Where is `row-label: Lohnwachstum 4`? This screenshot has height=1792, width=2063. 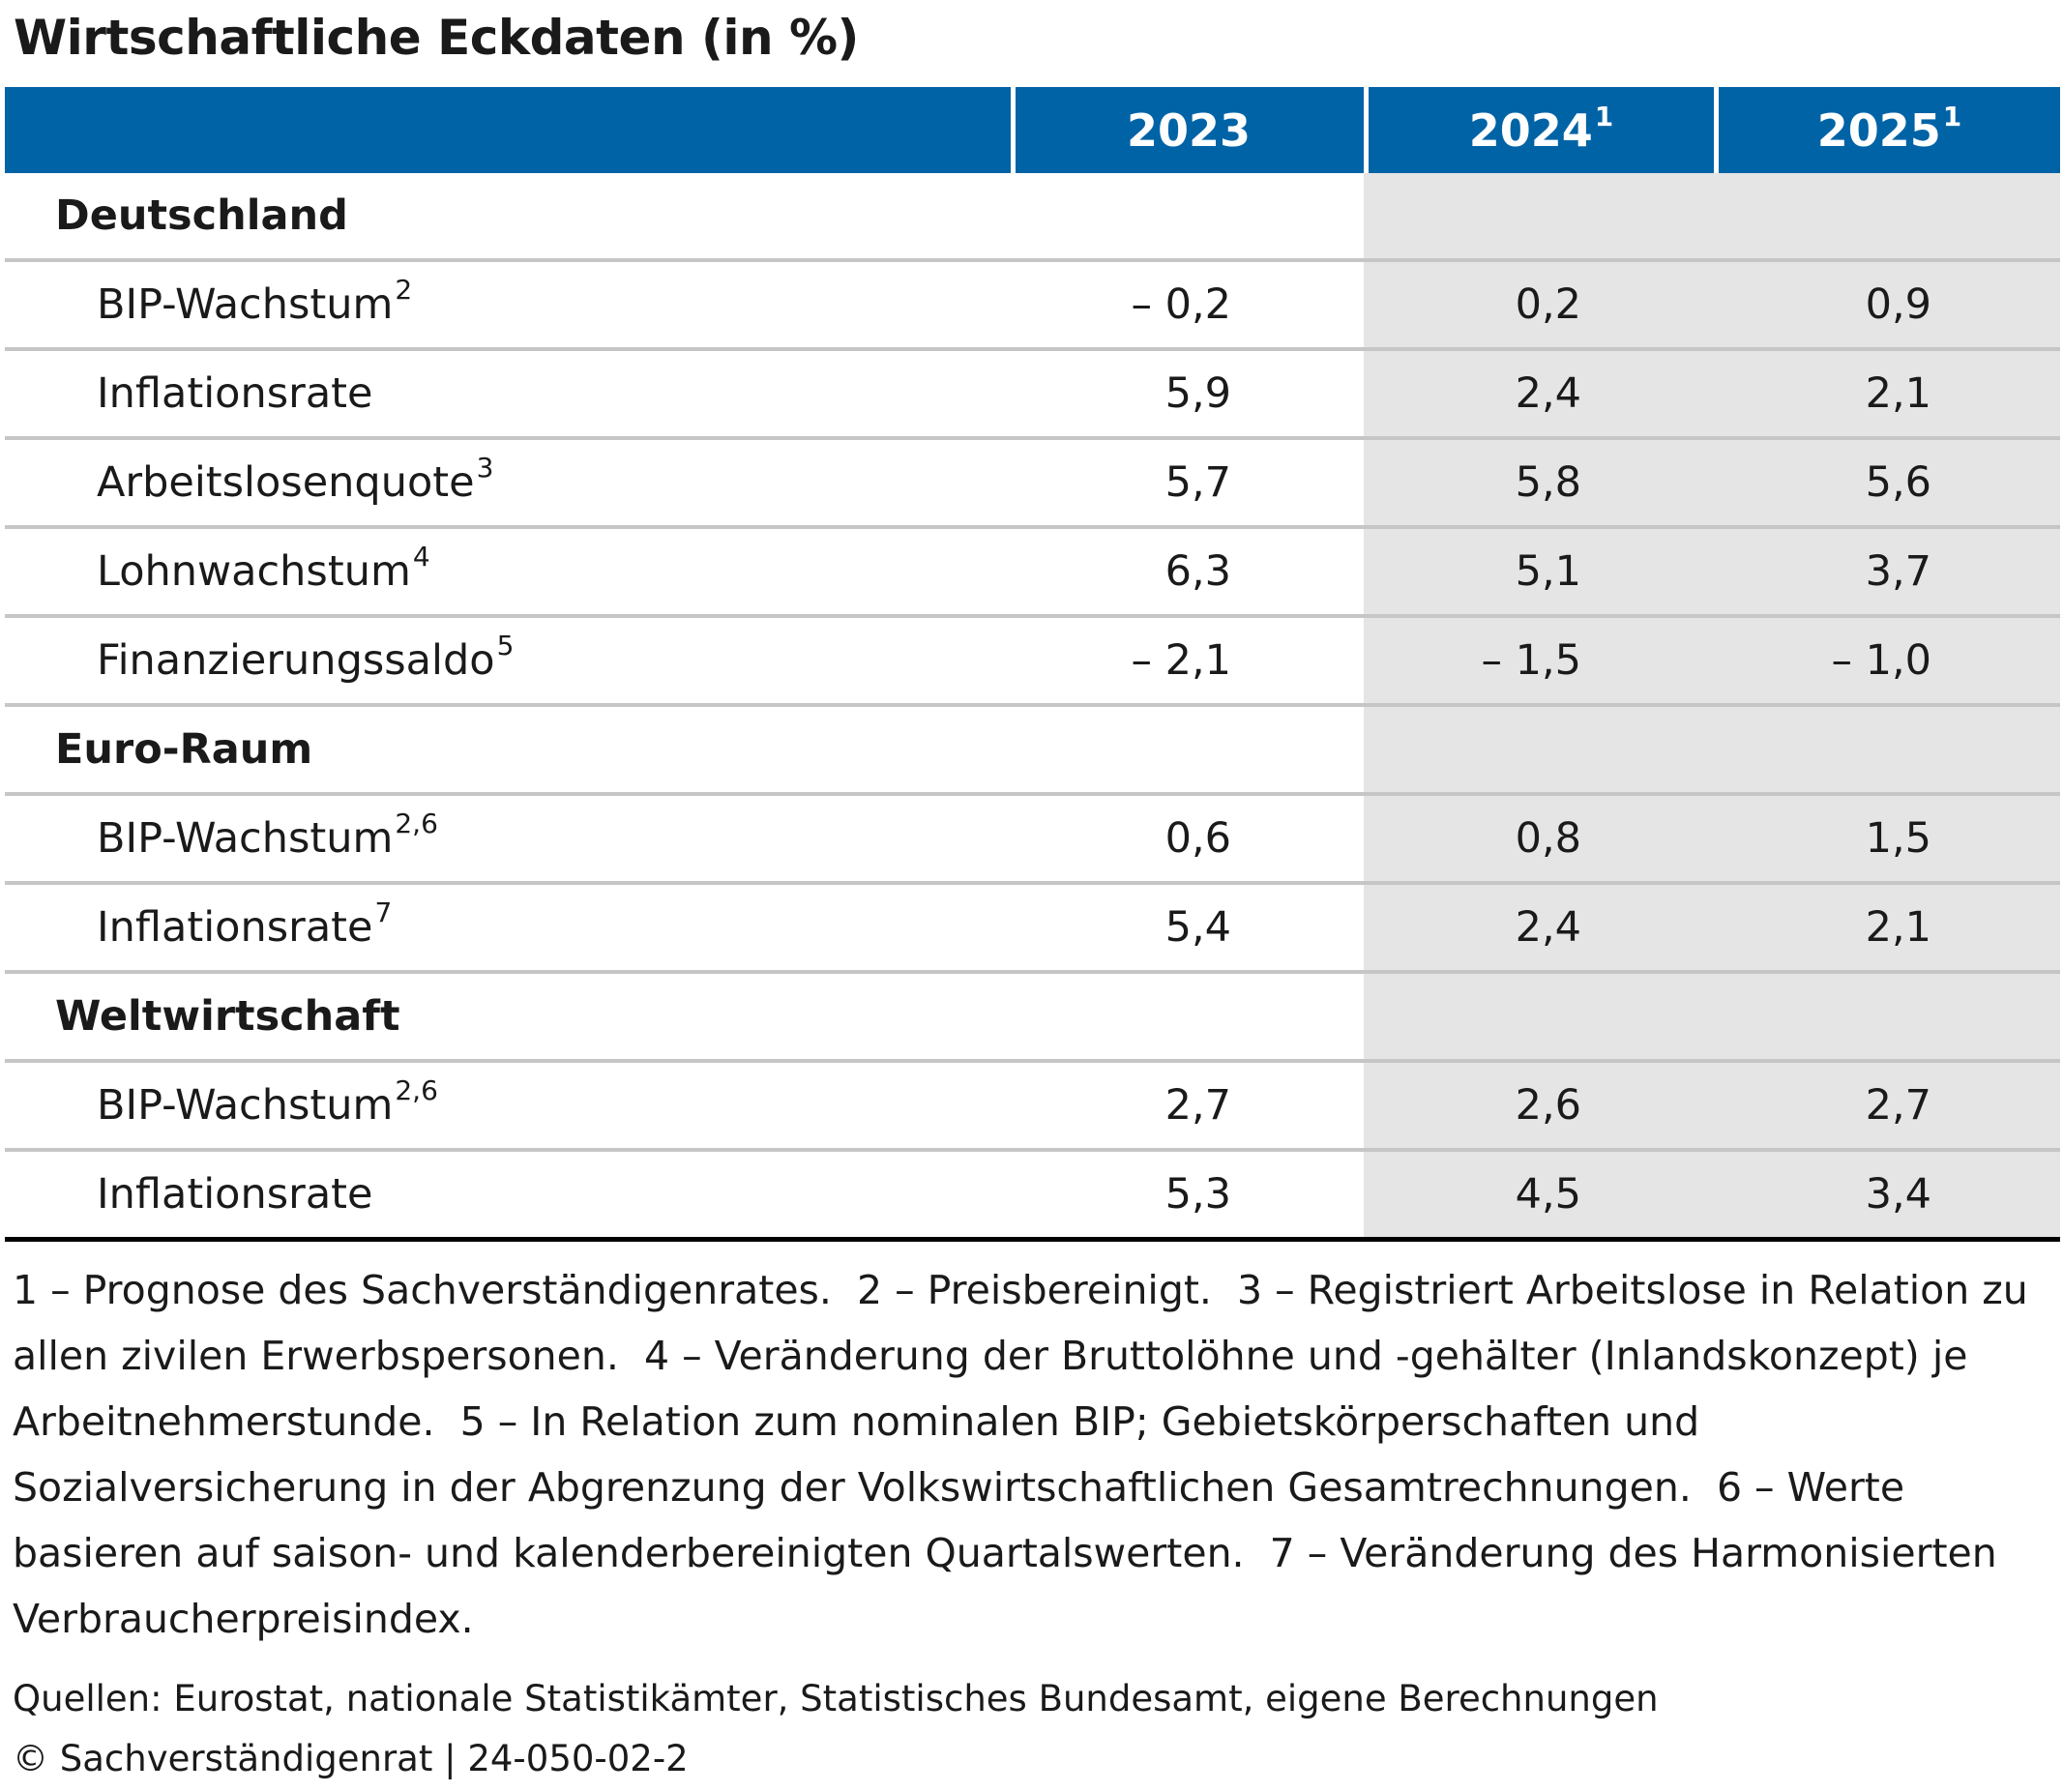
row-label: Lohnwachstum 4 is located at coordinates (263, 571).